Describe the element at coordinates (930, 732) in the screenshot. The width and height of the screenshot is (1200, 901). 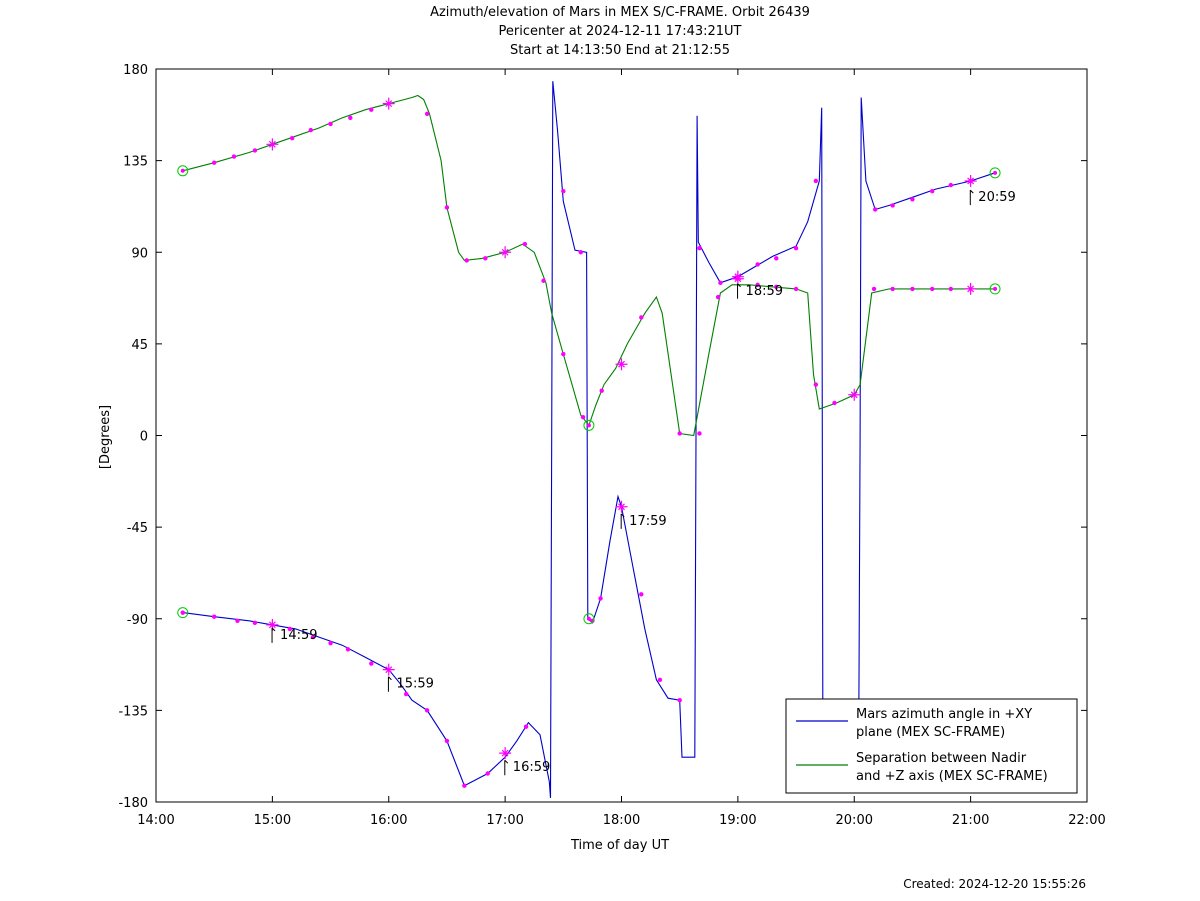
I see `legend-label-line2: plane (MEX SC-FRAME)` at that location.